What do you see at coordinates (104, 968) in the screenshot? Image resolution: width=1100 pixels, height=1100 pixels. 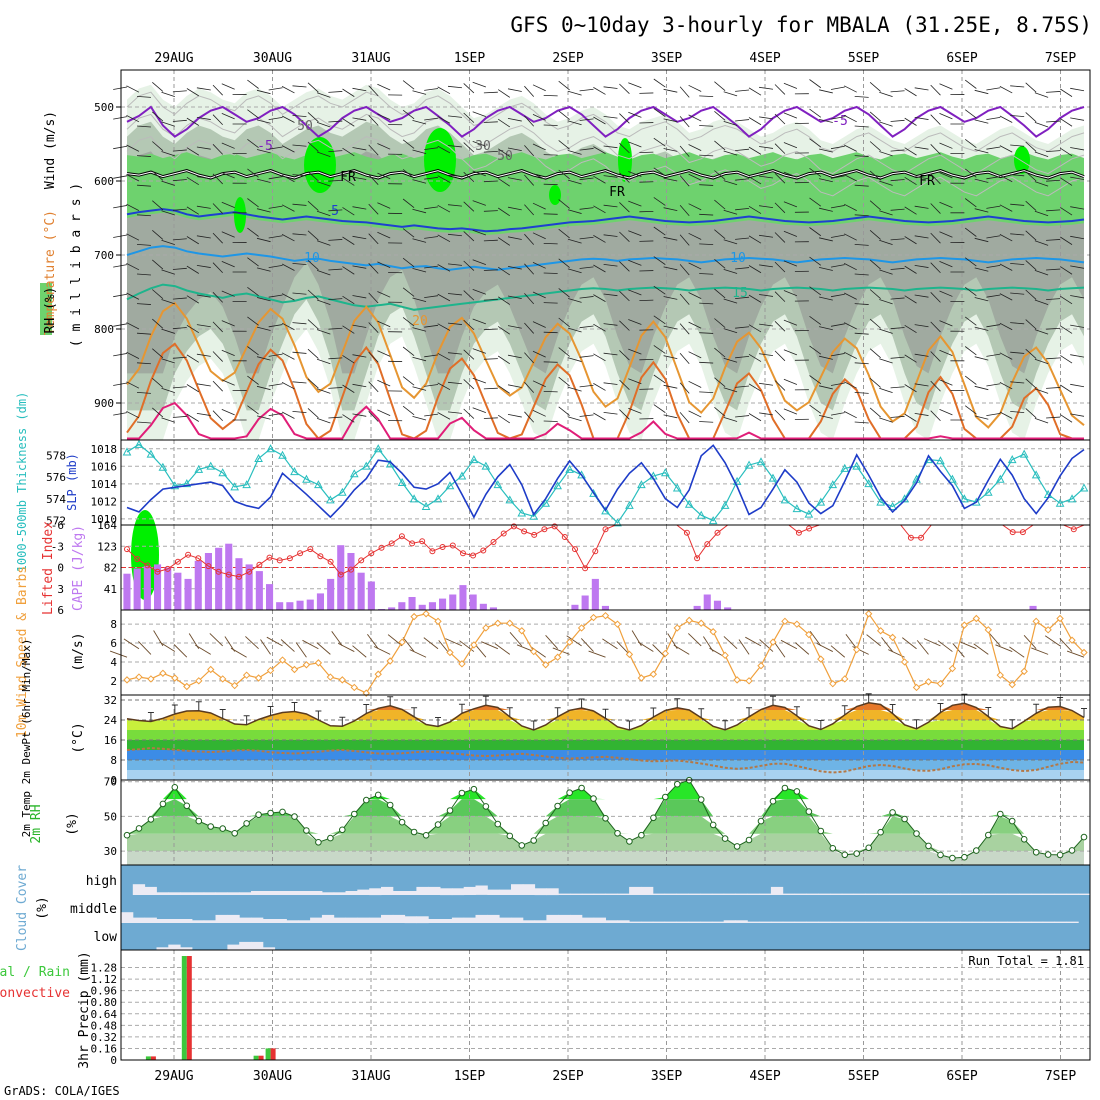 I see `precip-tick-label: 1.28` at bounding box center [104, 968].